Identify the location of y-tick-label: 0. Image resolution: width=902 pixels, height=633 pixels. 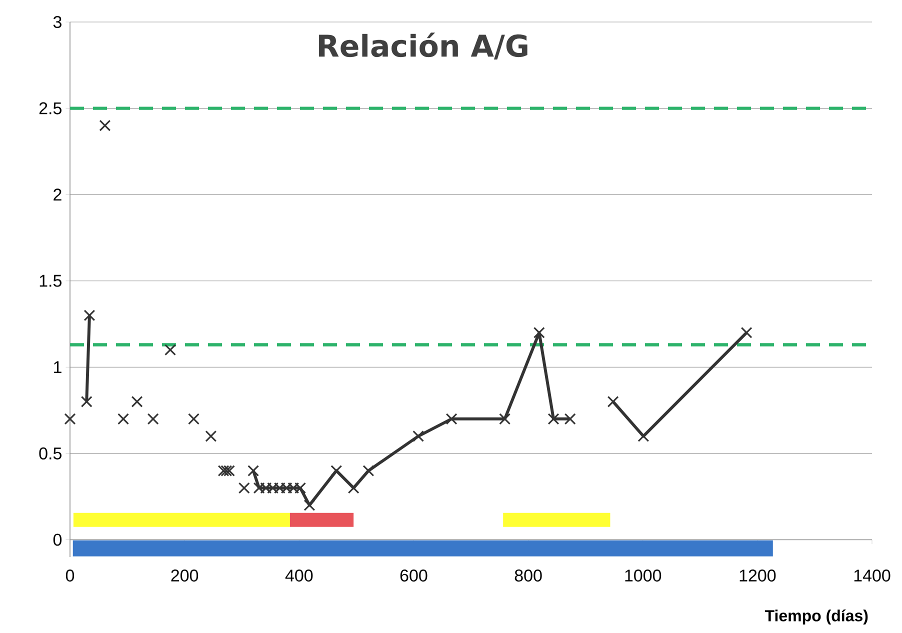
(57, 540).